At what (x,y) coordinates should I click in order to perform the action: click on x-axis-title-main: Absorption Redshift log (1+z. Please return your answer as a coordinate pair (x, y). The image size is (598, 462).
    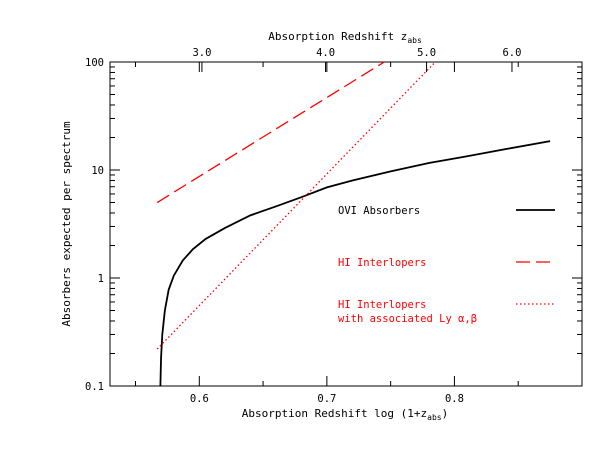
    Looking at the image, I should click on (334, 413).